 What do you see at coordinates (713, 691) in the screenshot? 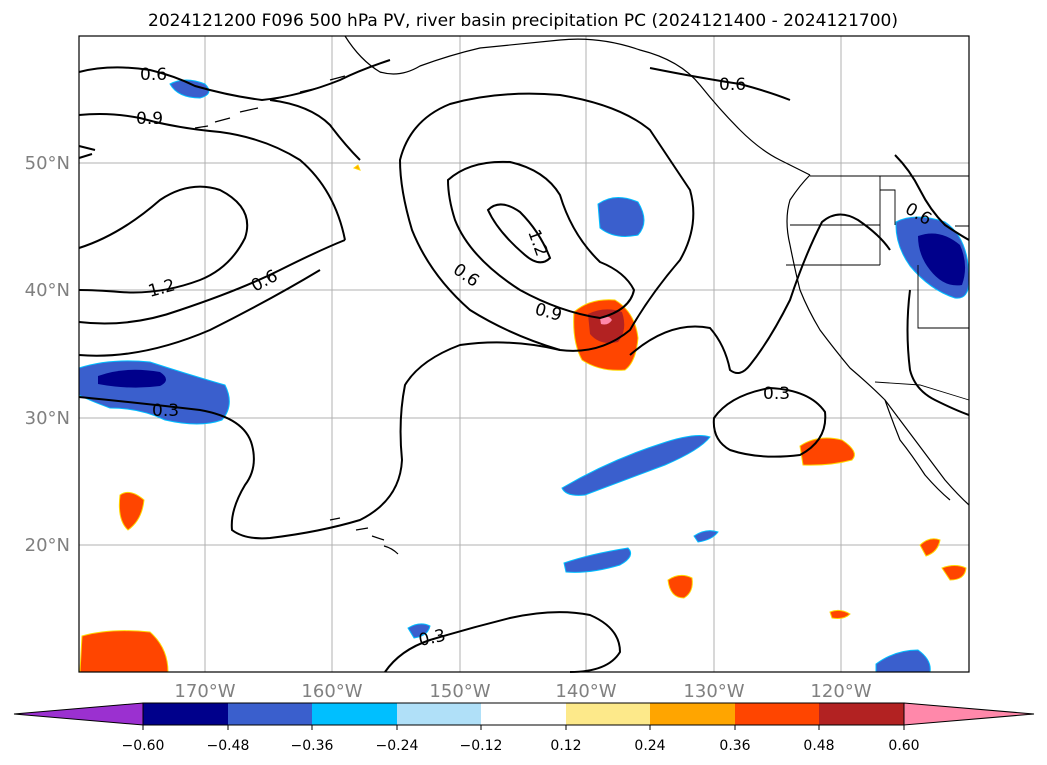
I see `lon-label-130w: 130°W` at bounding box center [713, 691].